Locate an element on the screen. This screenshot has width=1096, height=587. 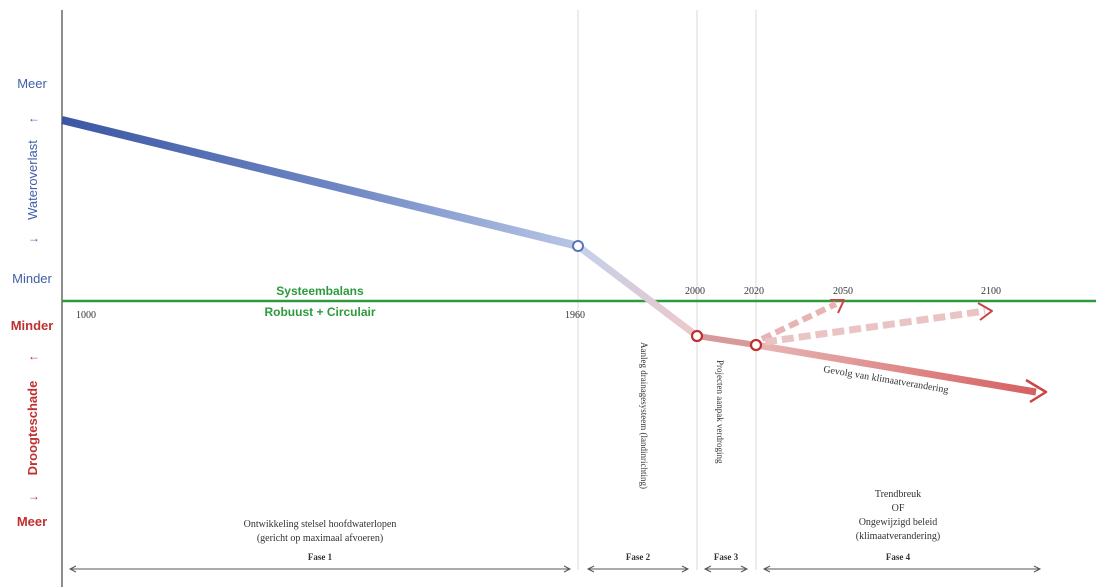
phase4-description-line4: (klimaatverandering) is located at coordinates (898, 536).